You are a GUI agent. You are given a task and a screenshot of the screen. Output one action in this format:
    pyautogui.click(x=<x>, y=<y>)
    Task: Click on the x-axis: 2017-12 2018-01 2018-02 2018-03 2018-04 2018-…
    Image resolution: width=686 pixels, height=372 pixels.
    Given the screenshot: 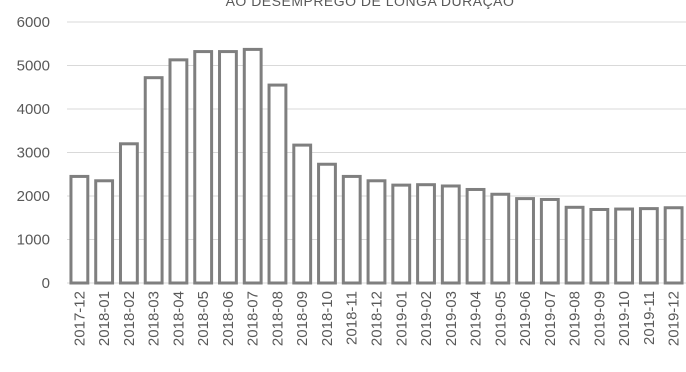 What is the action you would take?
    pyautogui.click(x=376, y=318)
    